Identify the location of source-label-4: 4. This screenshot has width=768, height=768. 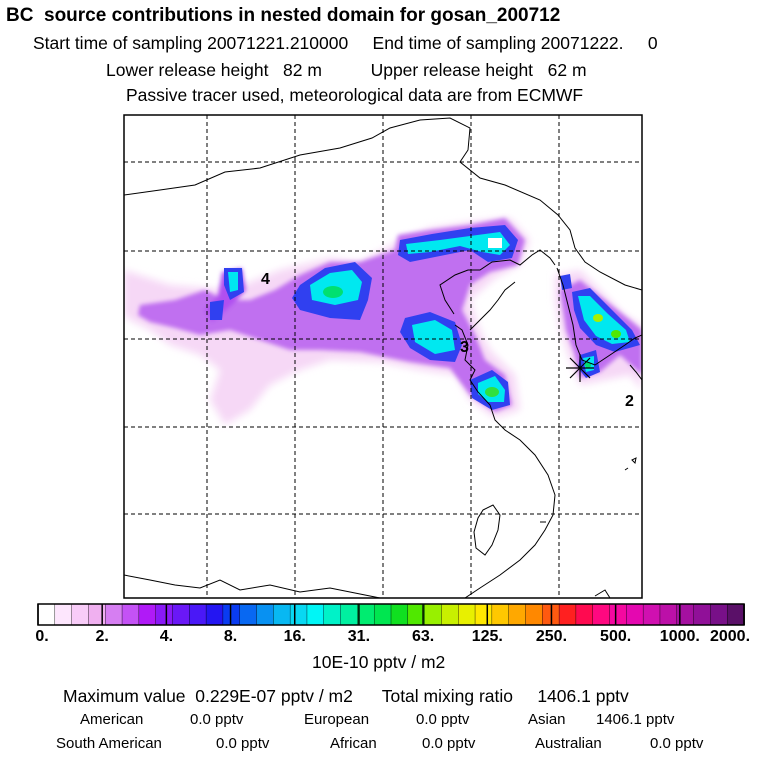
(265, 279).